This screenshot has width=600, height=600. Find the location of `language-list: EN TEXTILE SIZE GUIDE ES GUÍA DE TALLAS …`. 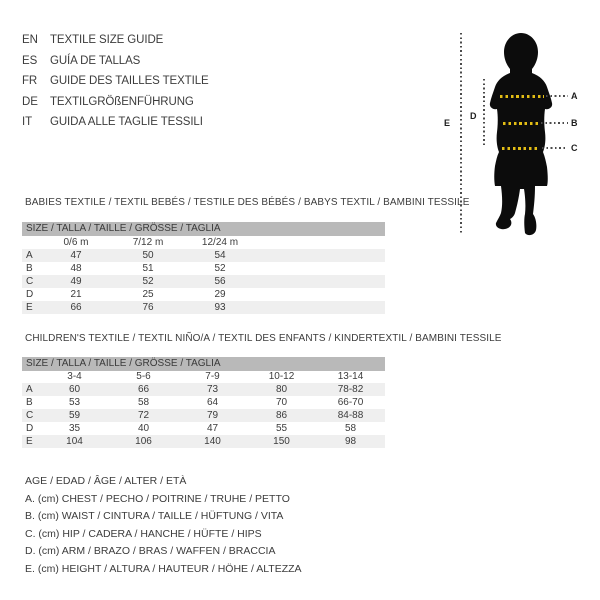

language-list: EN TEXTILE SIZE GUIDE ES GUÍA DE TALLAS … is located at coordinates (115, 81).